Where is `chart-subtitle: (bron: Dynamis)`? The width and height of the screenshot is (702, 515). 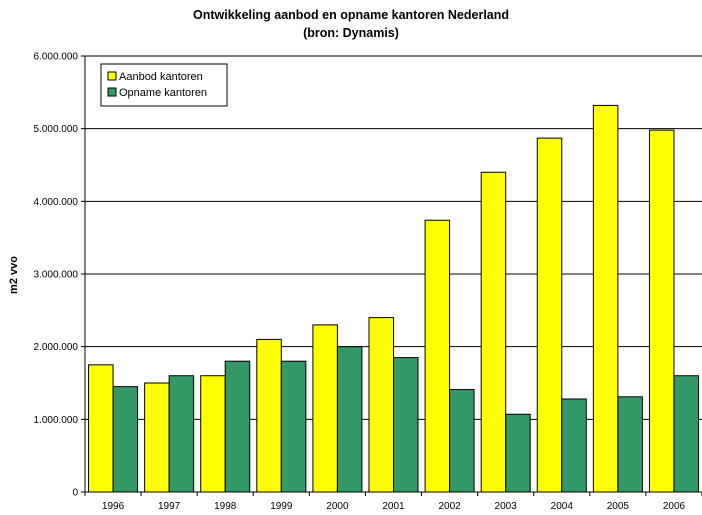
chart-subtitle: (bron: Dynamis) is located at coordinates (351, 33).